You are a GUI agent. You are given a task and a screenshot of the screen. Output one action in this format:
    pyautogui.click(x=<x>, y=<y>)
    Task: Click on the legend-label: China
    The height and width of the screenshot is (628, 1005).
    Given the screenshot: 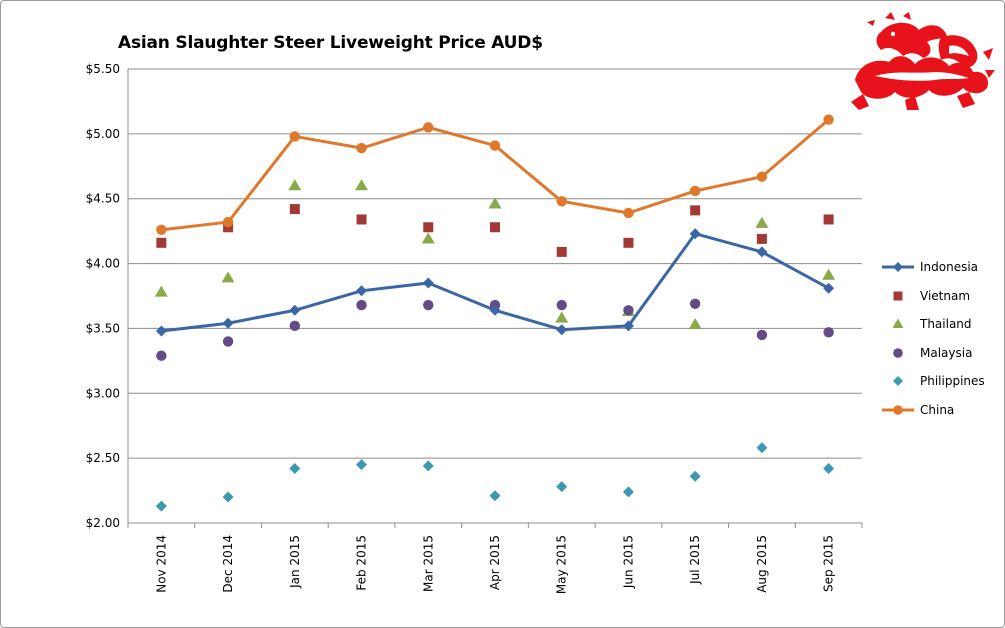 What is the action you would take?
    pyautogui.click(x=937, y=409)
    